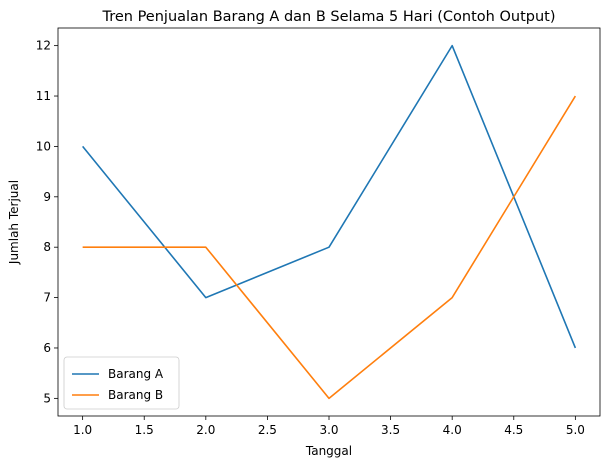 The height and width of the screenshot is (468, 609). Describe the element at coordinates (43, 46) in the screenshot. I see `y-tick-label: 12` at that location.